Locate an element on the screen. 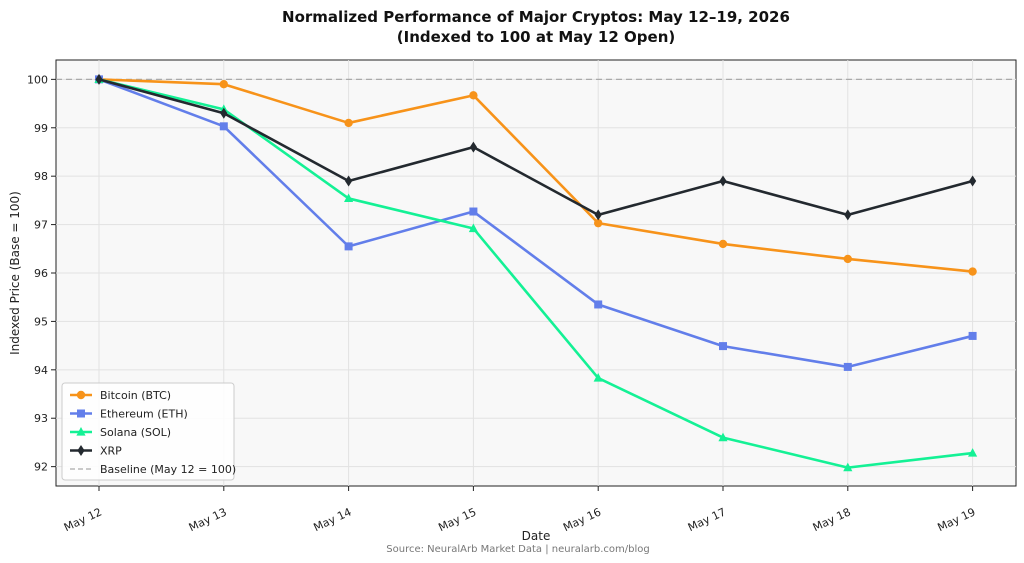 Image resolution: width=1024 pixels, height=563 pixels. legend-entry: Bitcoin (BTC) is located at coordinates (135, 395).